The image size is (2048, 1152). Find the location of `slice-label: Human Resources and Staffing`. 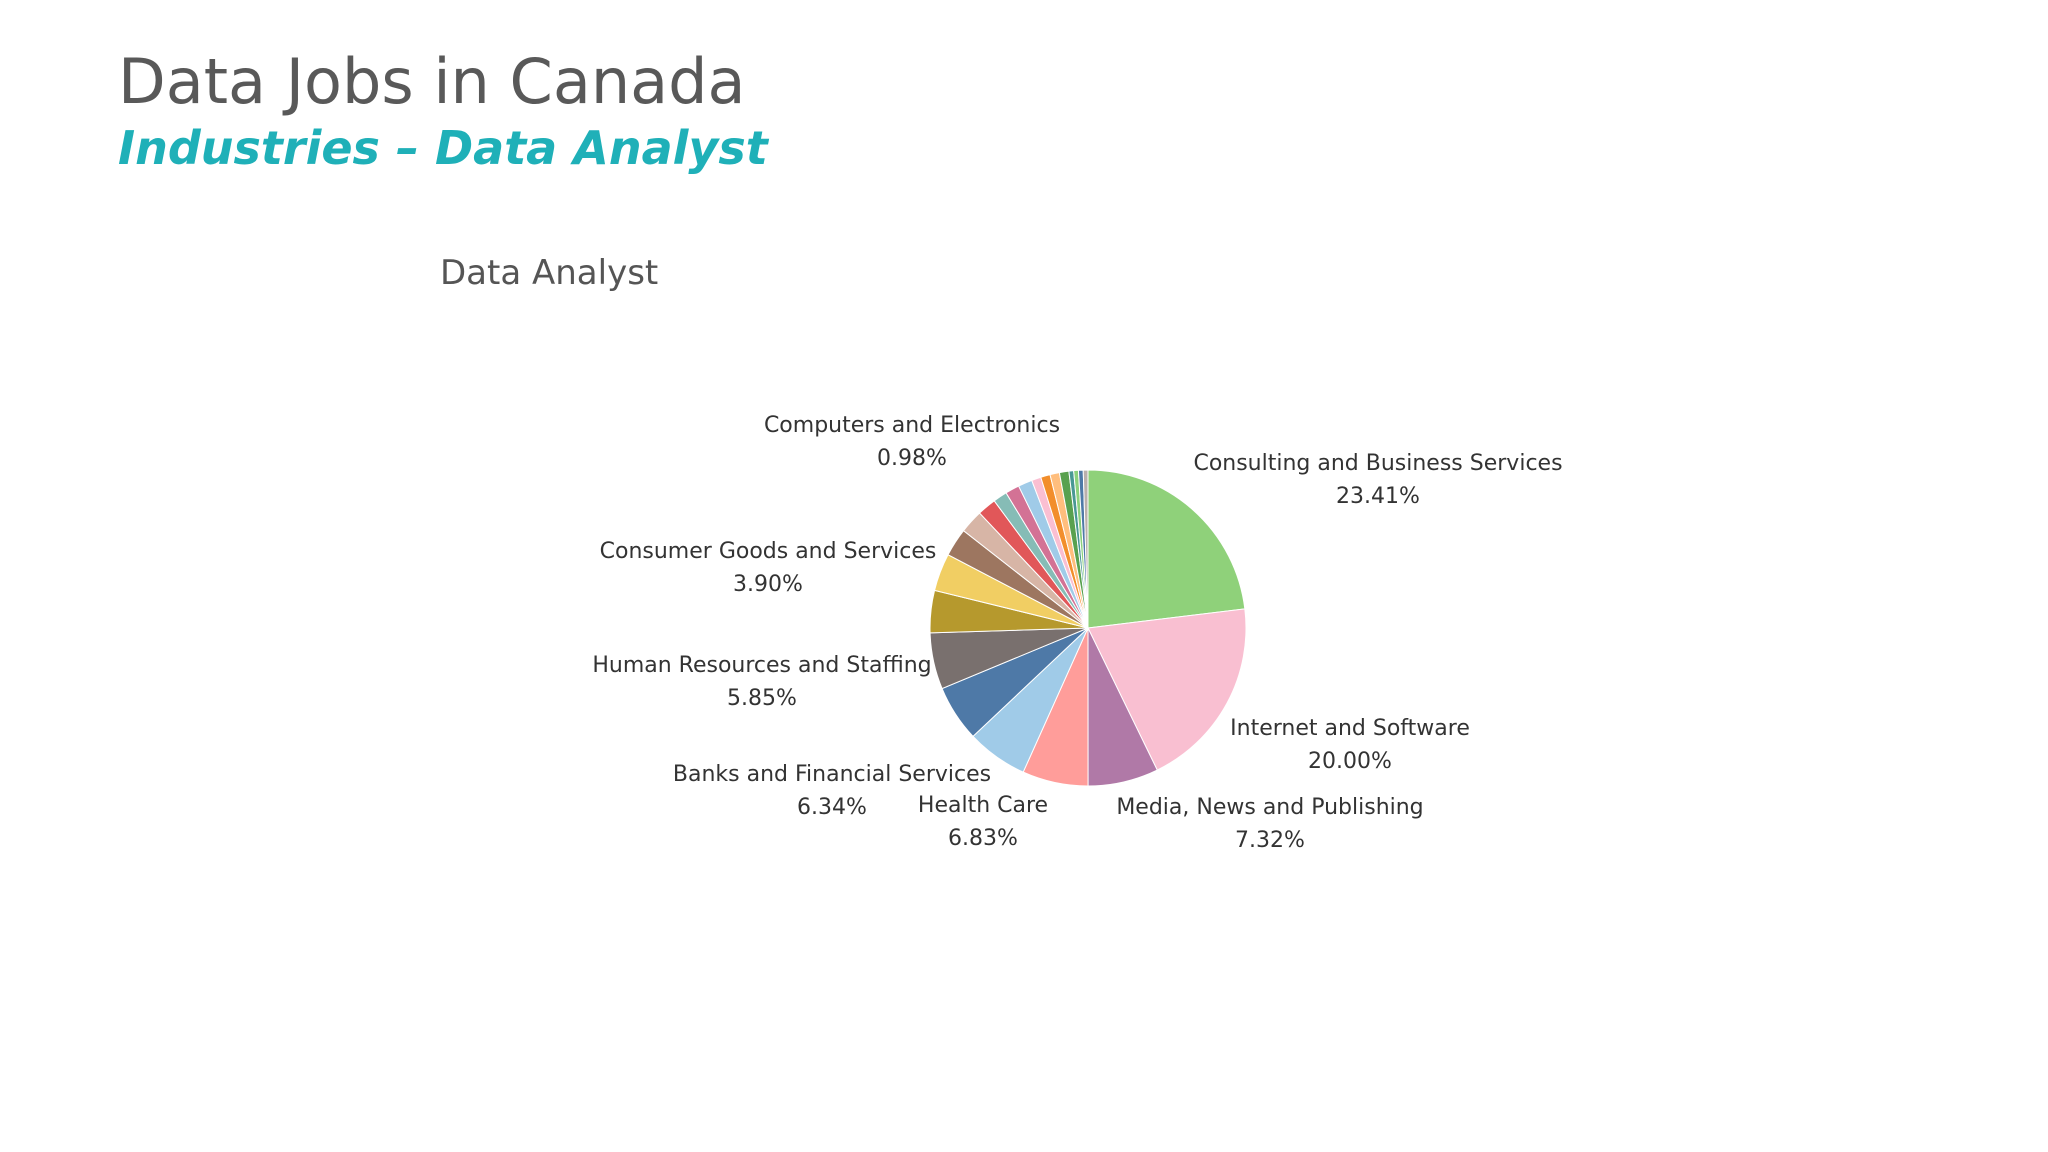

slice-label: Human Resources and Staffing is located at coordinates (761, 665).